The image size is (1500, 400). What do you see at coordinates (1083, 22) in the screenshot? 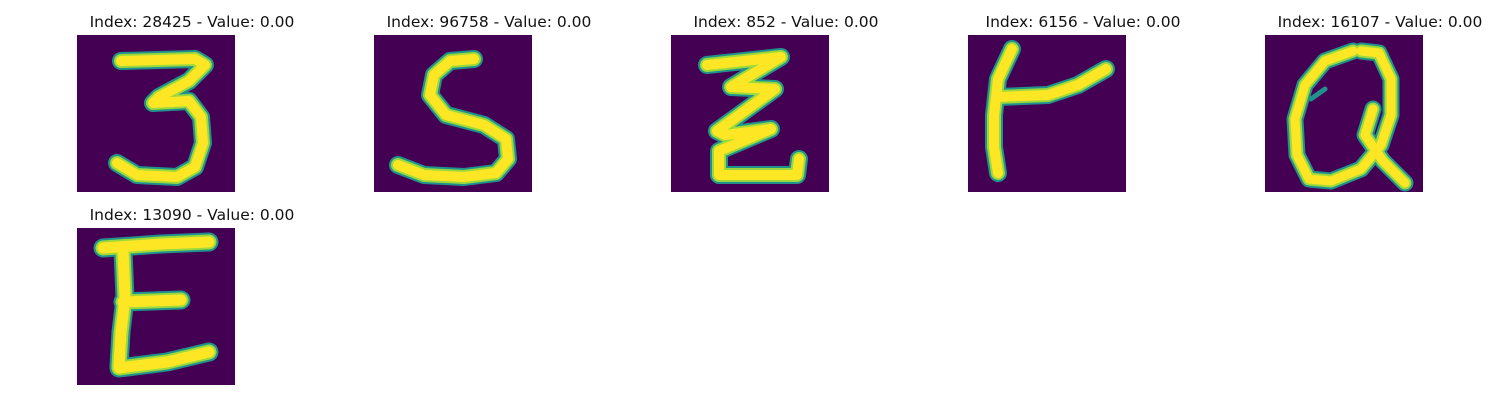
I see `panel-title: Index: 6156 - Value: 0.00` at bounding box center [1083, 22].